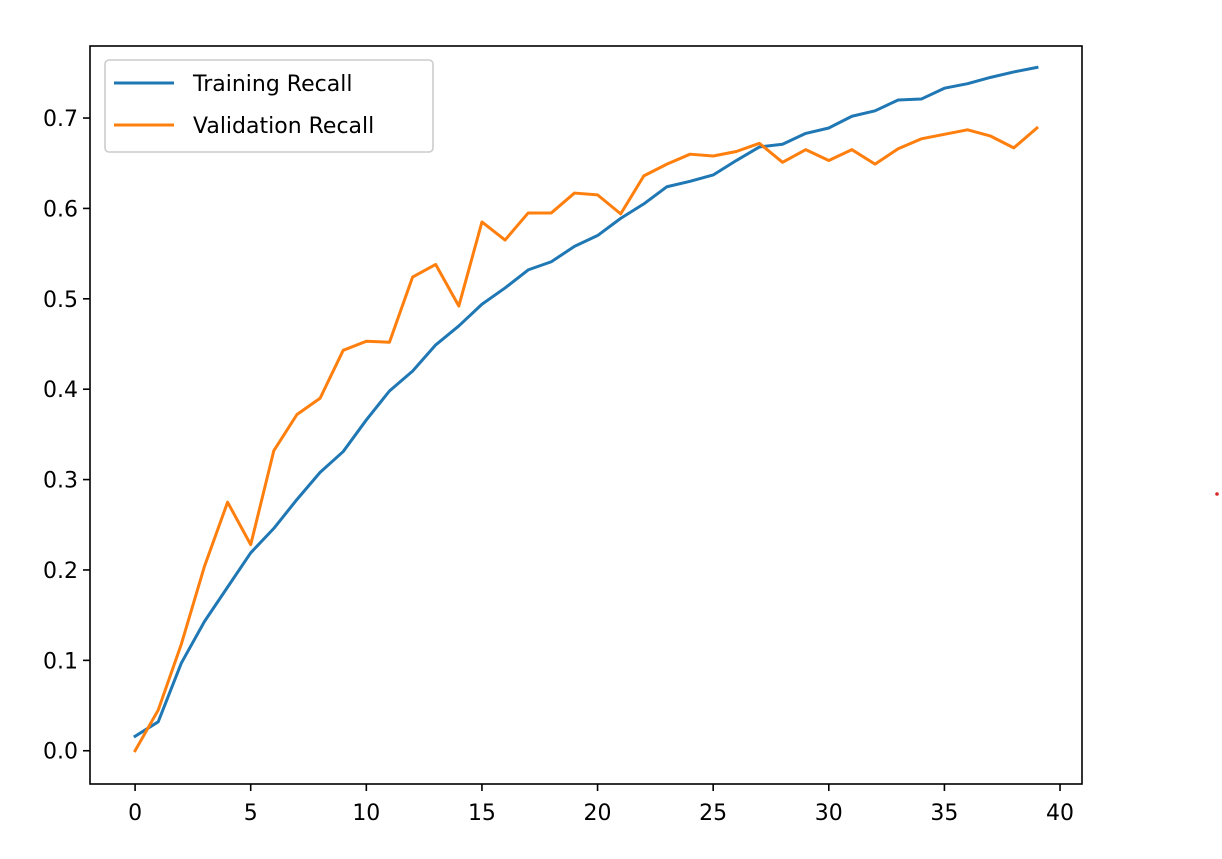 This screenshot has height=859, width=1222. I want to click on y-tick-label: 0.4, so click(60, 390).